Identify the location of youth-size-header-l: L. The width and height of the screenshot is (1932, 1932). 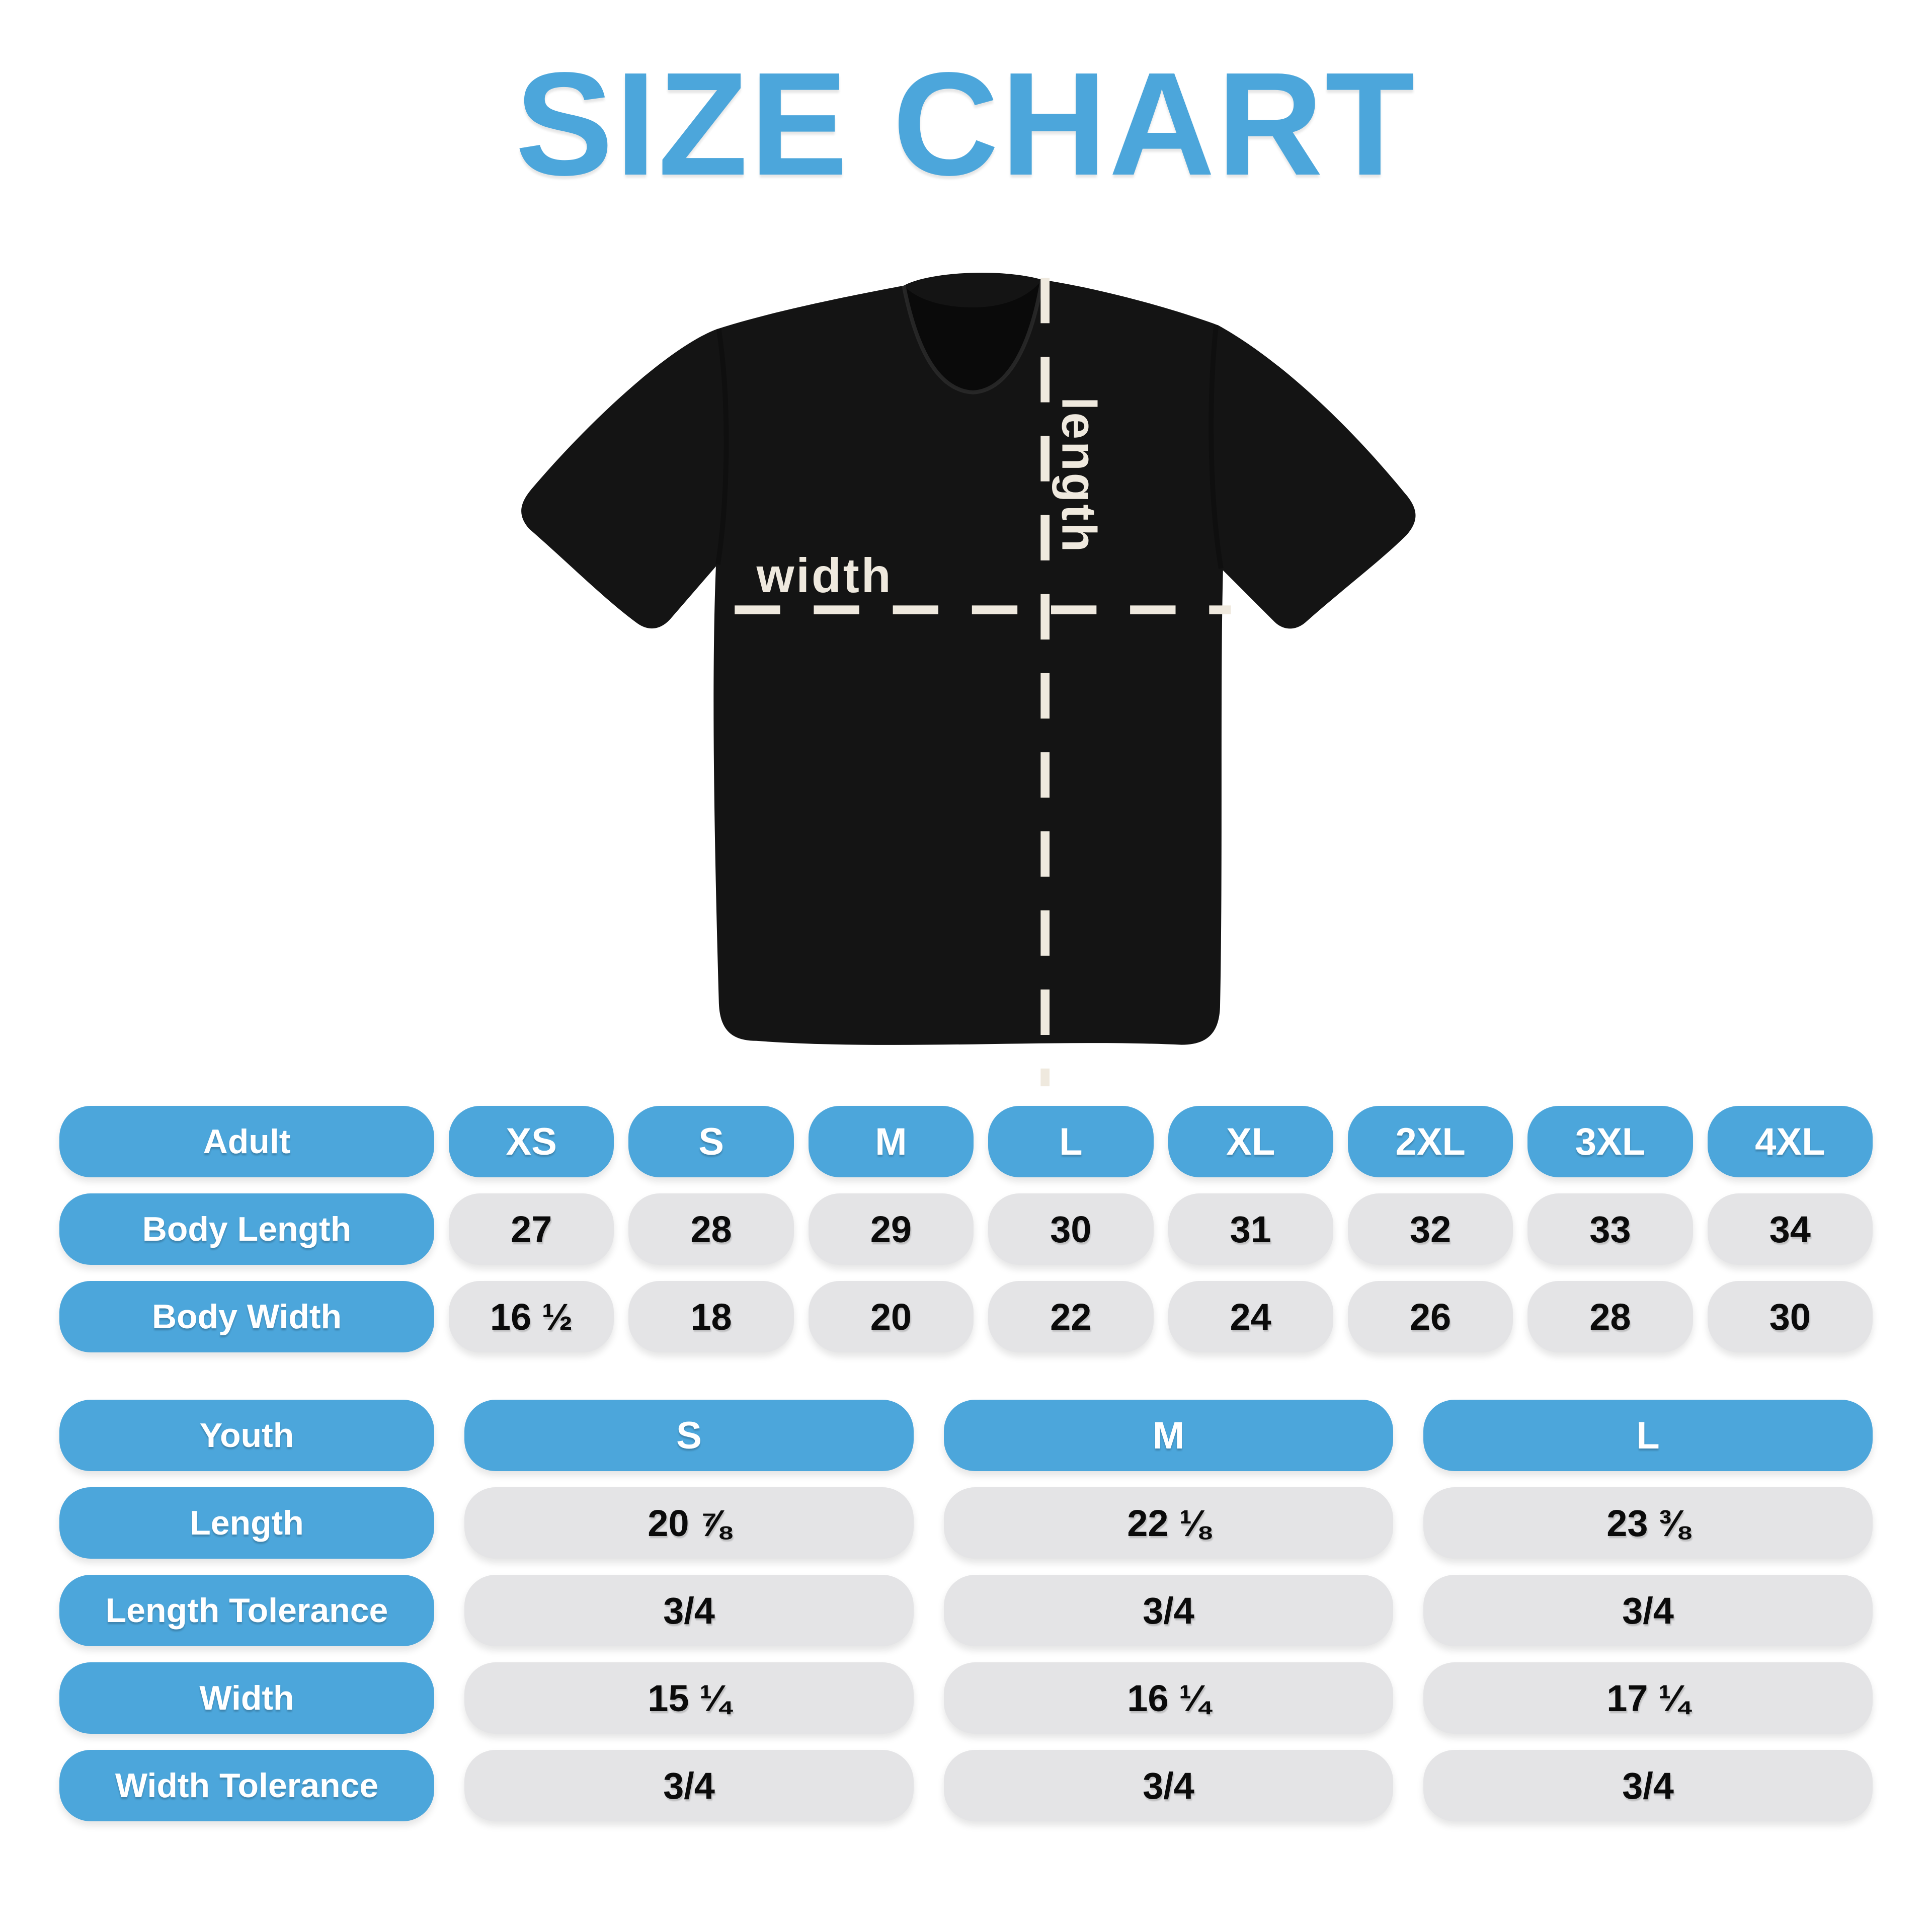
(1648, 1436).